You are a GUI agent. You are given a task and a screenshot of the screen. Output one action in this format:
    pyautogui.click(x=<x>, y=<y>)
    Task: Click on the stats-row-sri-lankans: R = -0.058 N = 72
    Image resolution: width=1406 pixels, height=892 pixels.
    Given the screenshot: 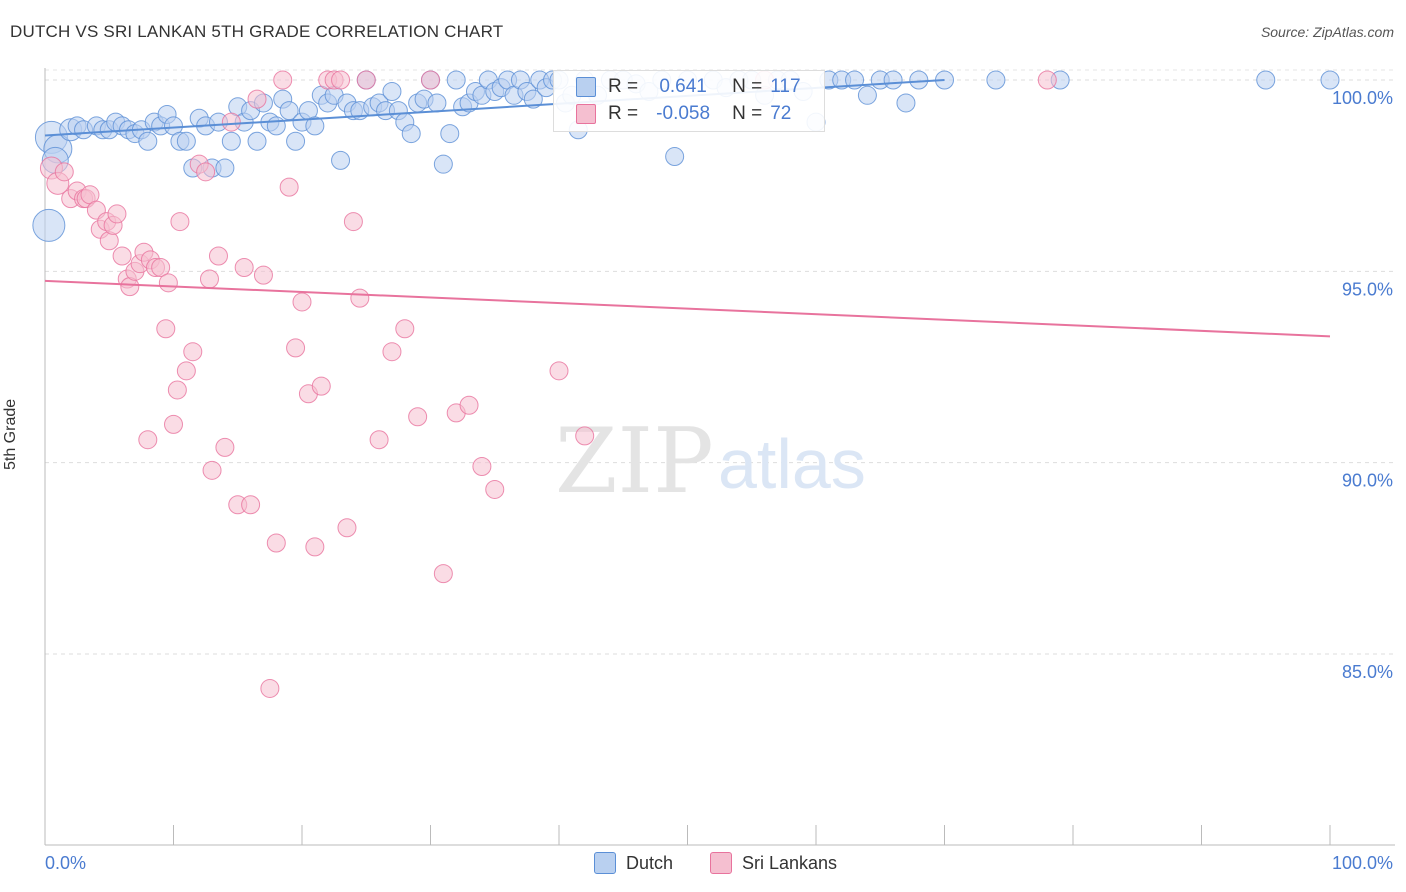 What is the action you would take?
    pyautogui.click(x=683, y=114)
    